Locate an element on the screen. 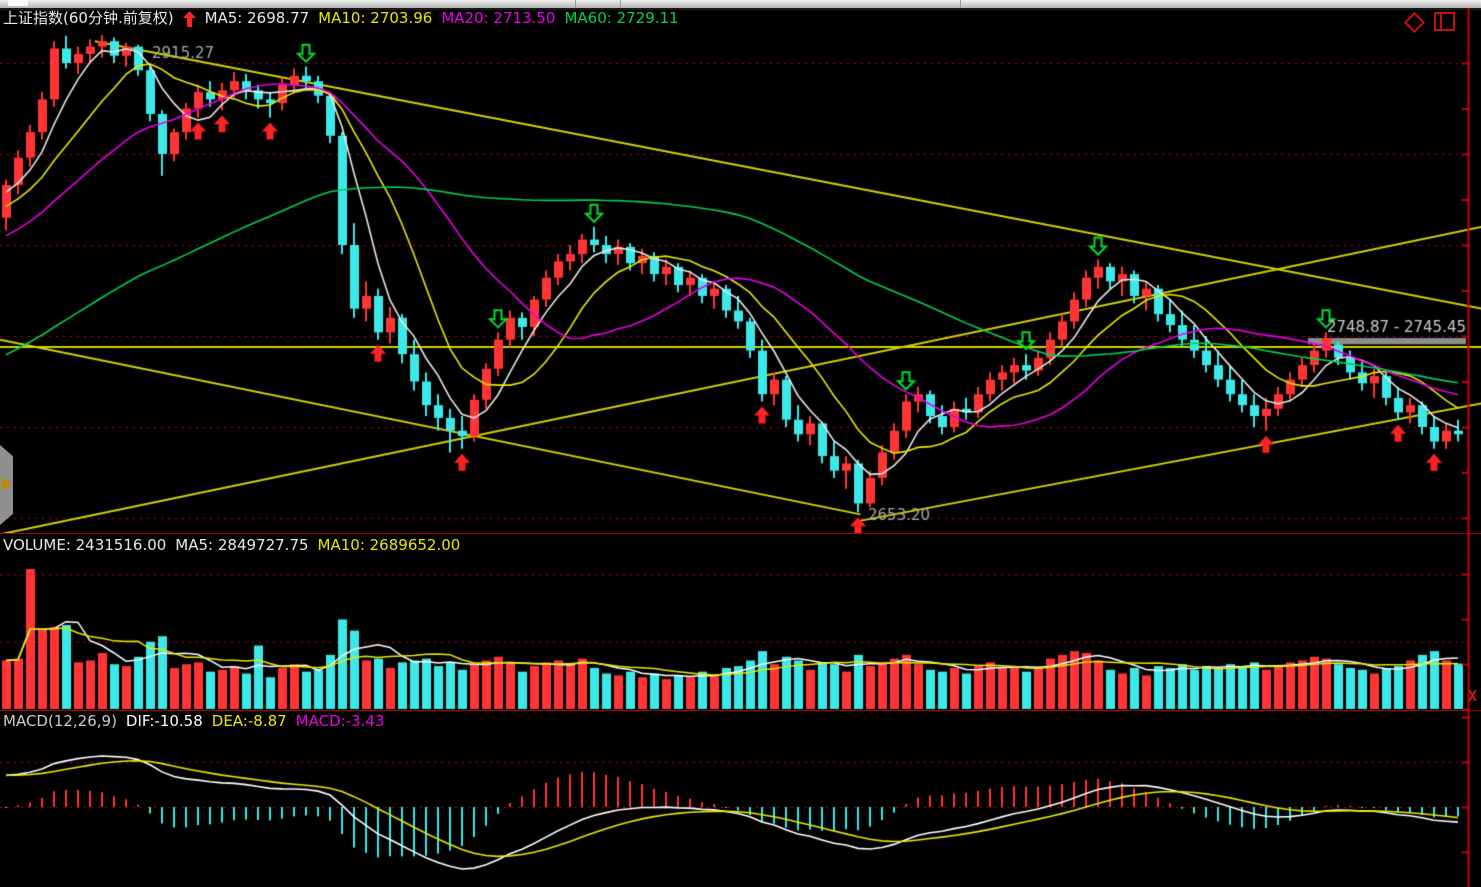 This screenshot has height=887, width=1481. ma5-value: MA5: 2698.77 is located at coordinates (257, 18).